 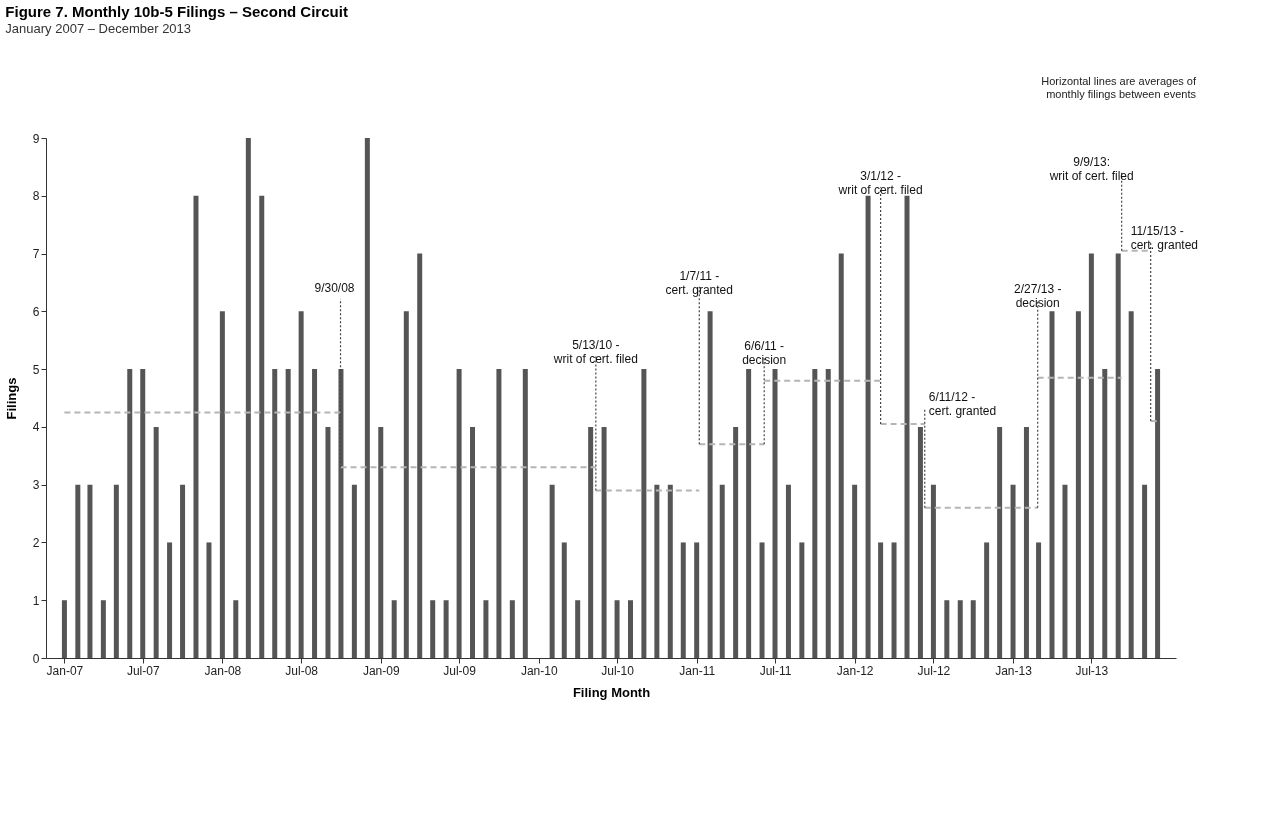 What do you see at coordinates (539, 670) in the screenshot?
I see `x-tick-label: Jan-10` at bounding box center [539, 670].